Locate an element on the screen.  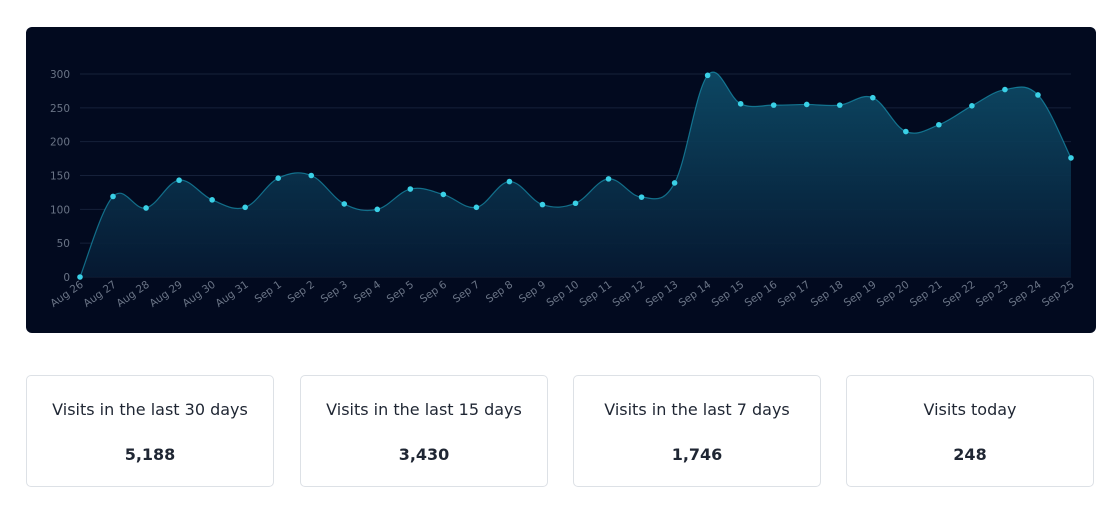
y-tick-label: 0 is located at coordinates (66, 278).